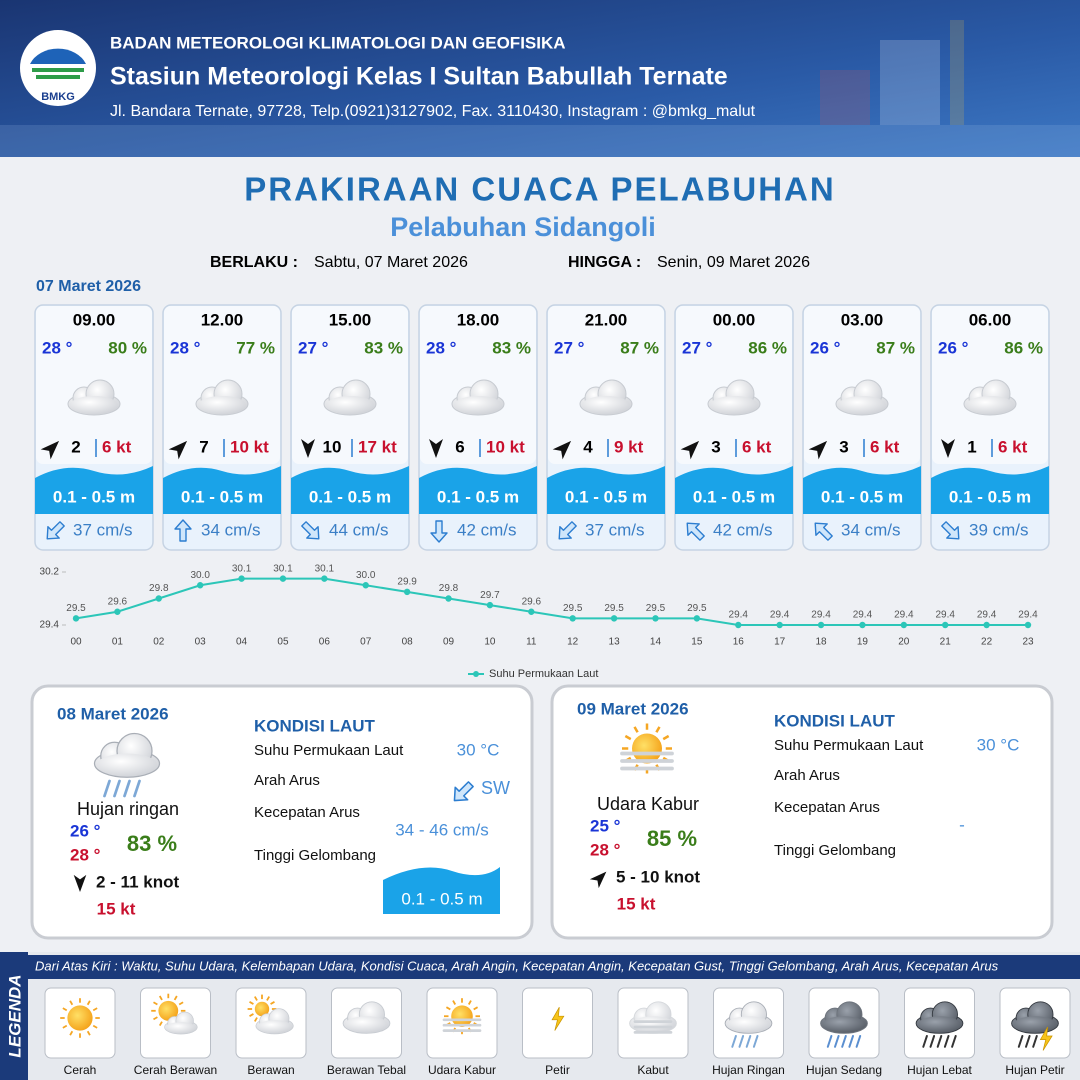 The image size is (1080, 1080). I want to click on day3-box, so click(802, 812).